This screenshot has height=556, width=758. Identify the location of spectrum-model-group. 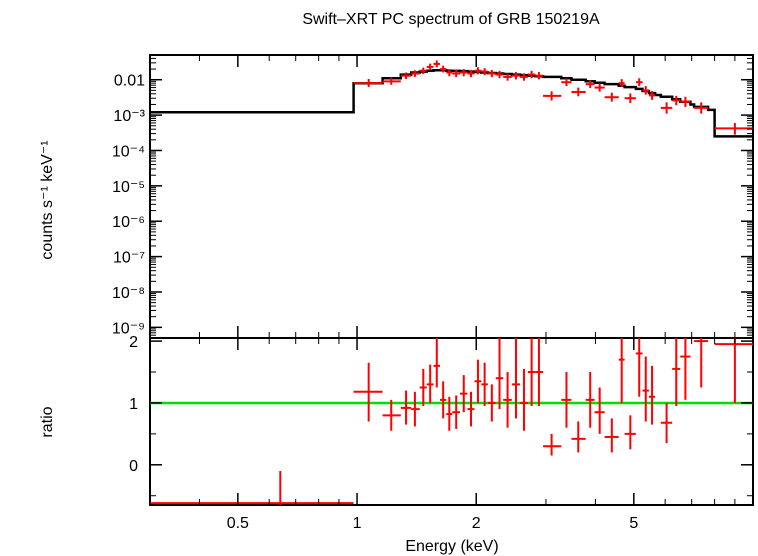
(451, 103).